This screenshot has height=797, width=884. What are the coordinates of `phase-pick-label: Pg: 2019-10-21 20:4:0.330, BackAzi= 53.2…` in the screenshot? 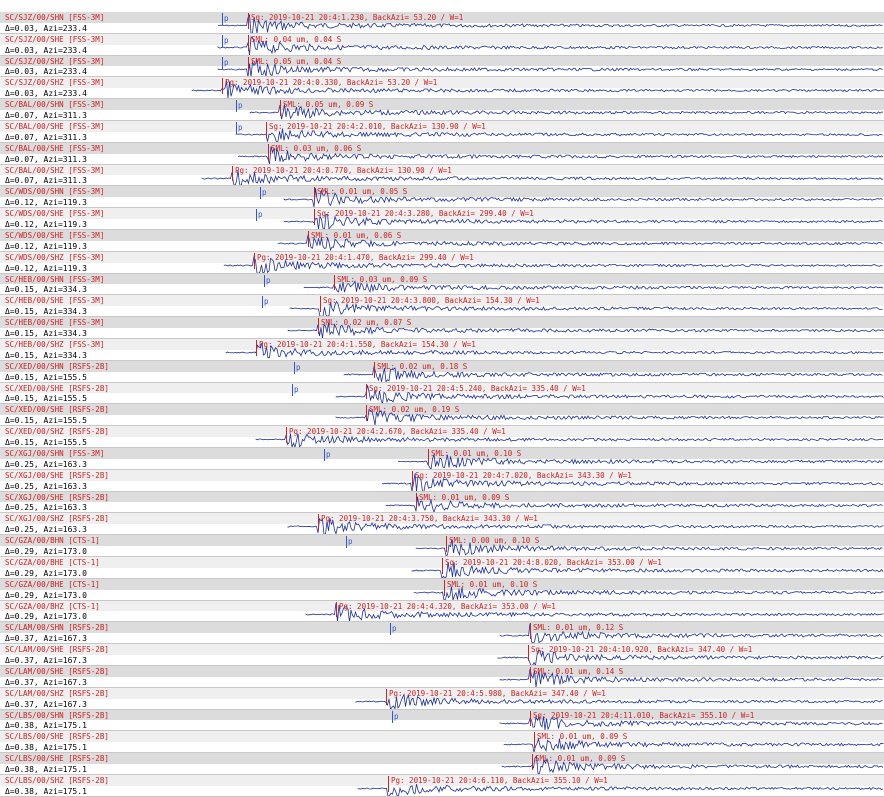 It's located at (331, 83).